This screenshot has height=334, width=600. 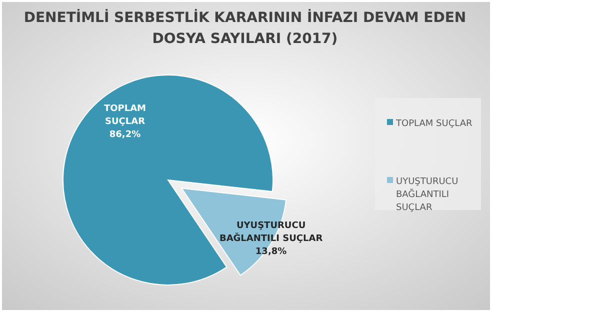 What do you see at coordinates (433, 124) in the screenshot?
I see `legend-label: TOPLAM SUÇLAR` at bounding box center [433, 124].